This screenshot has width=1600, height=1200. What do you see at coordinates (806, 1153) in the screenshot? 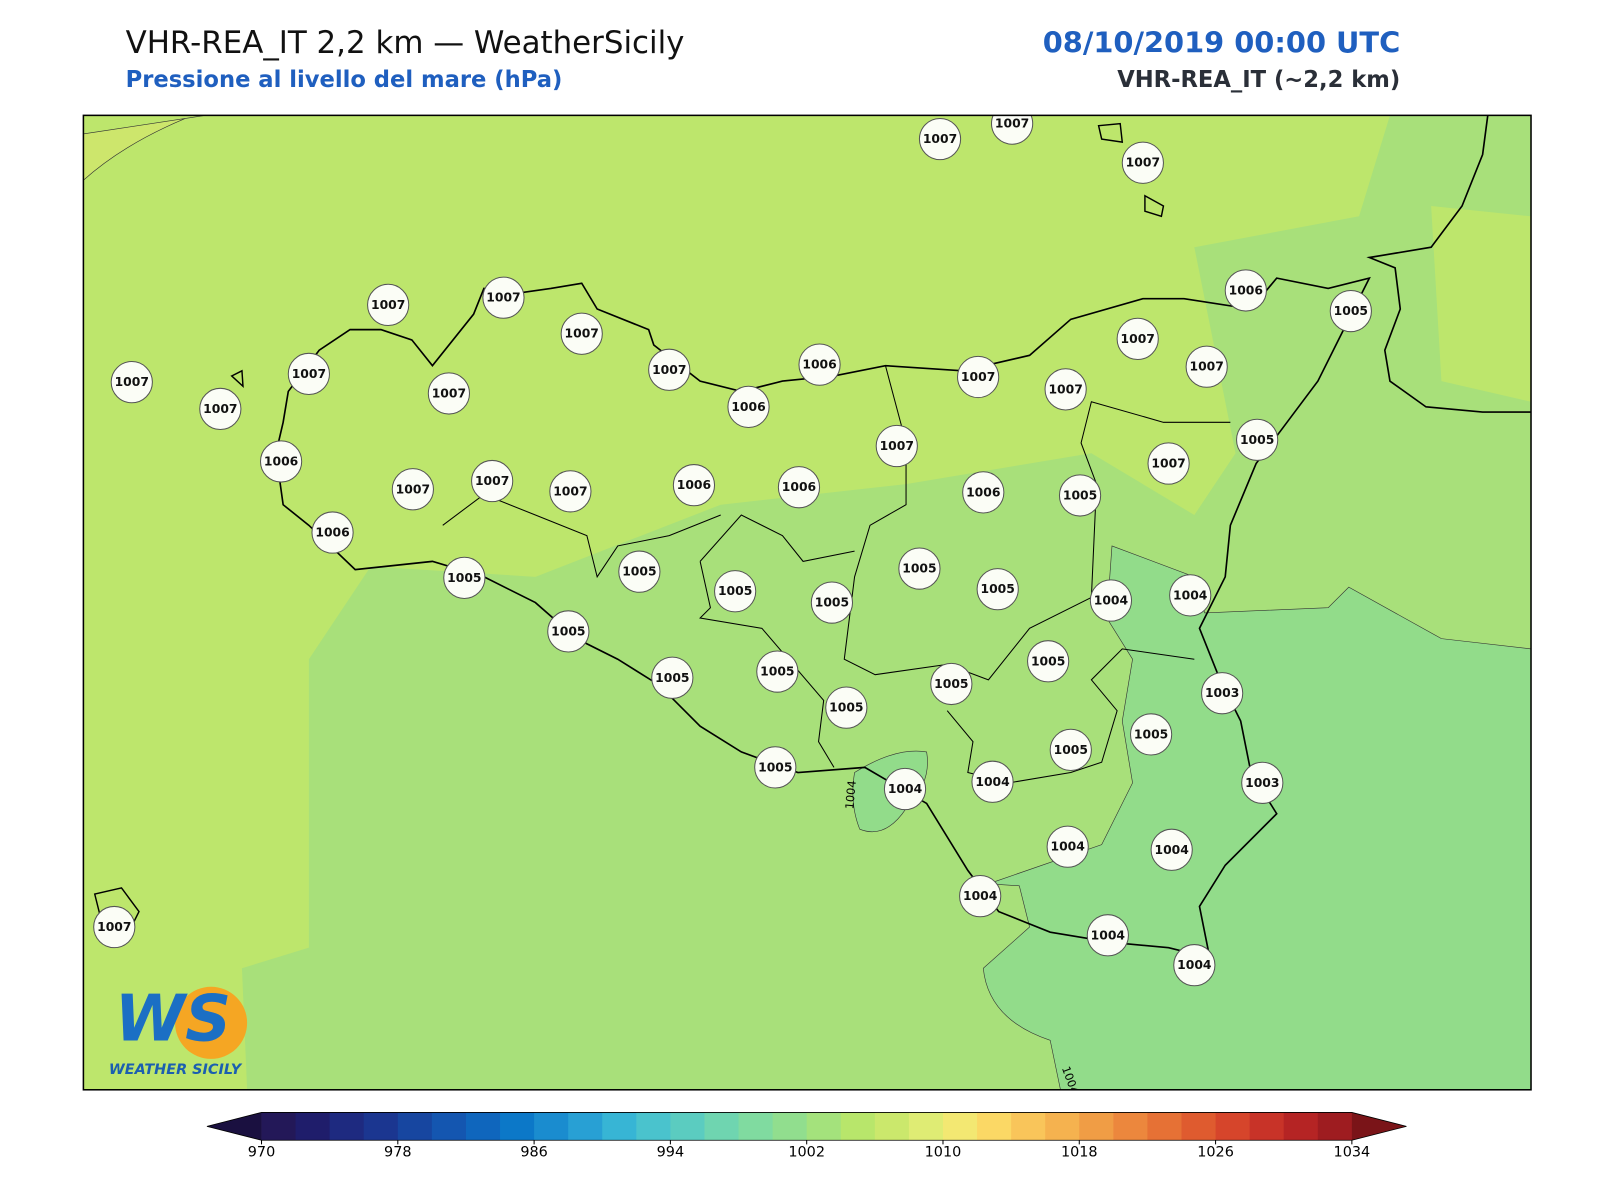
I see `colorbar-tick-label: 1002` at bounding box center [806, 1153].